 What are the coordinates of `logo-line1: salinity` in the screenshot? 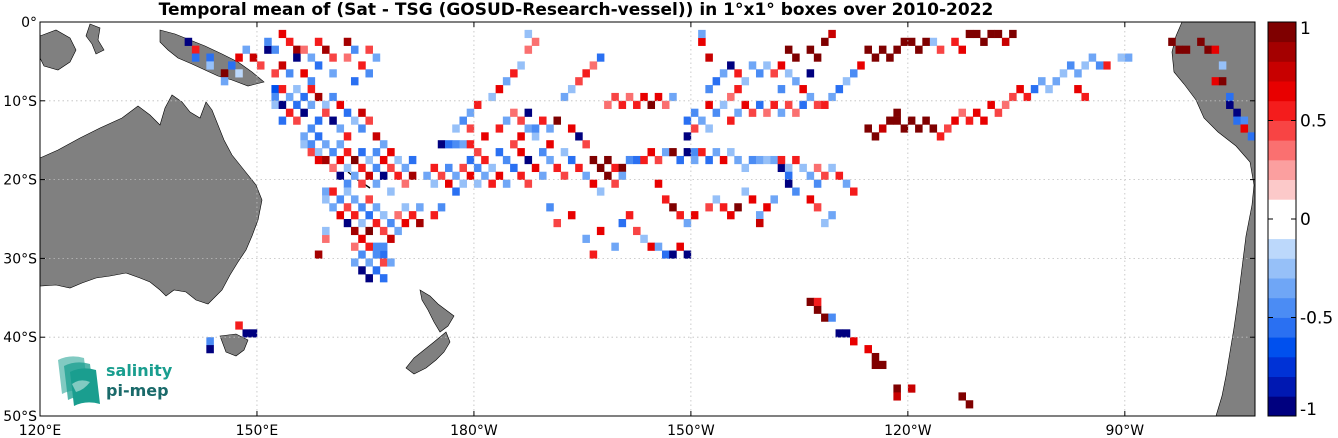 It's located at (139, 370).